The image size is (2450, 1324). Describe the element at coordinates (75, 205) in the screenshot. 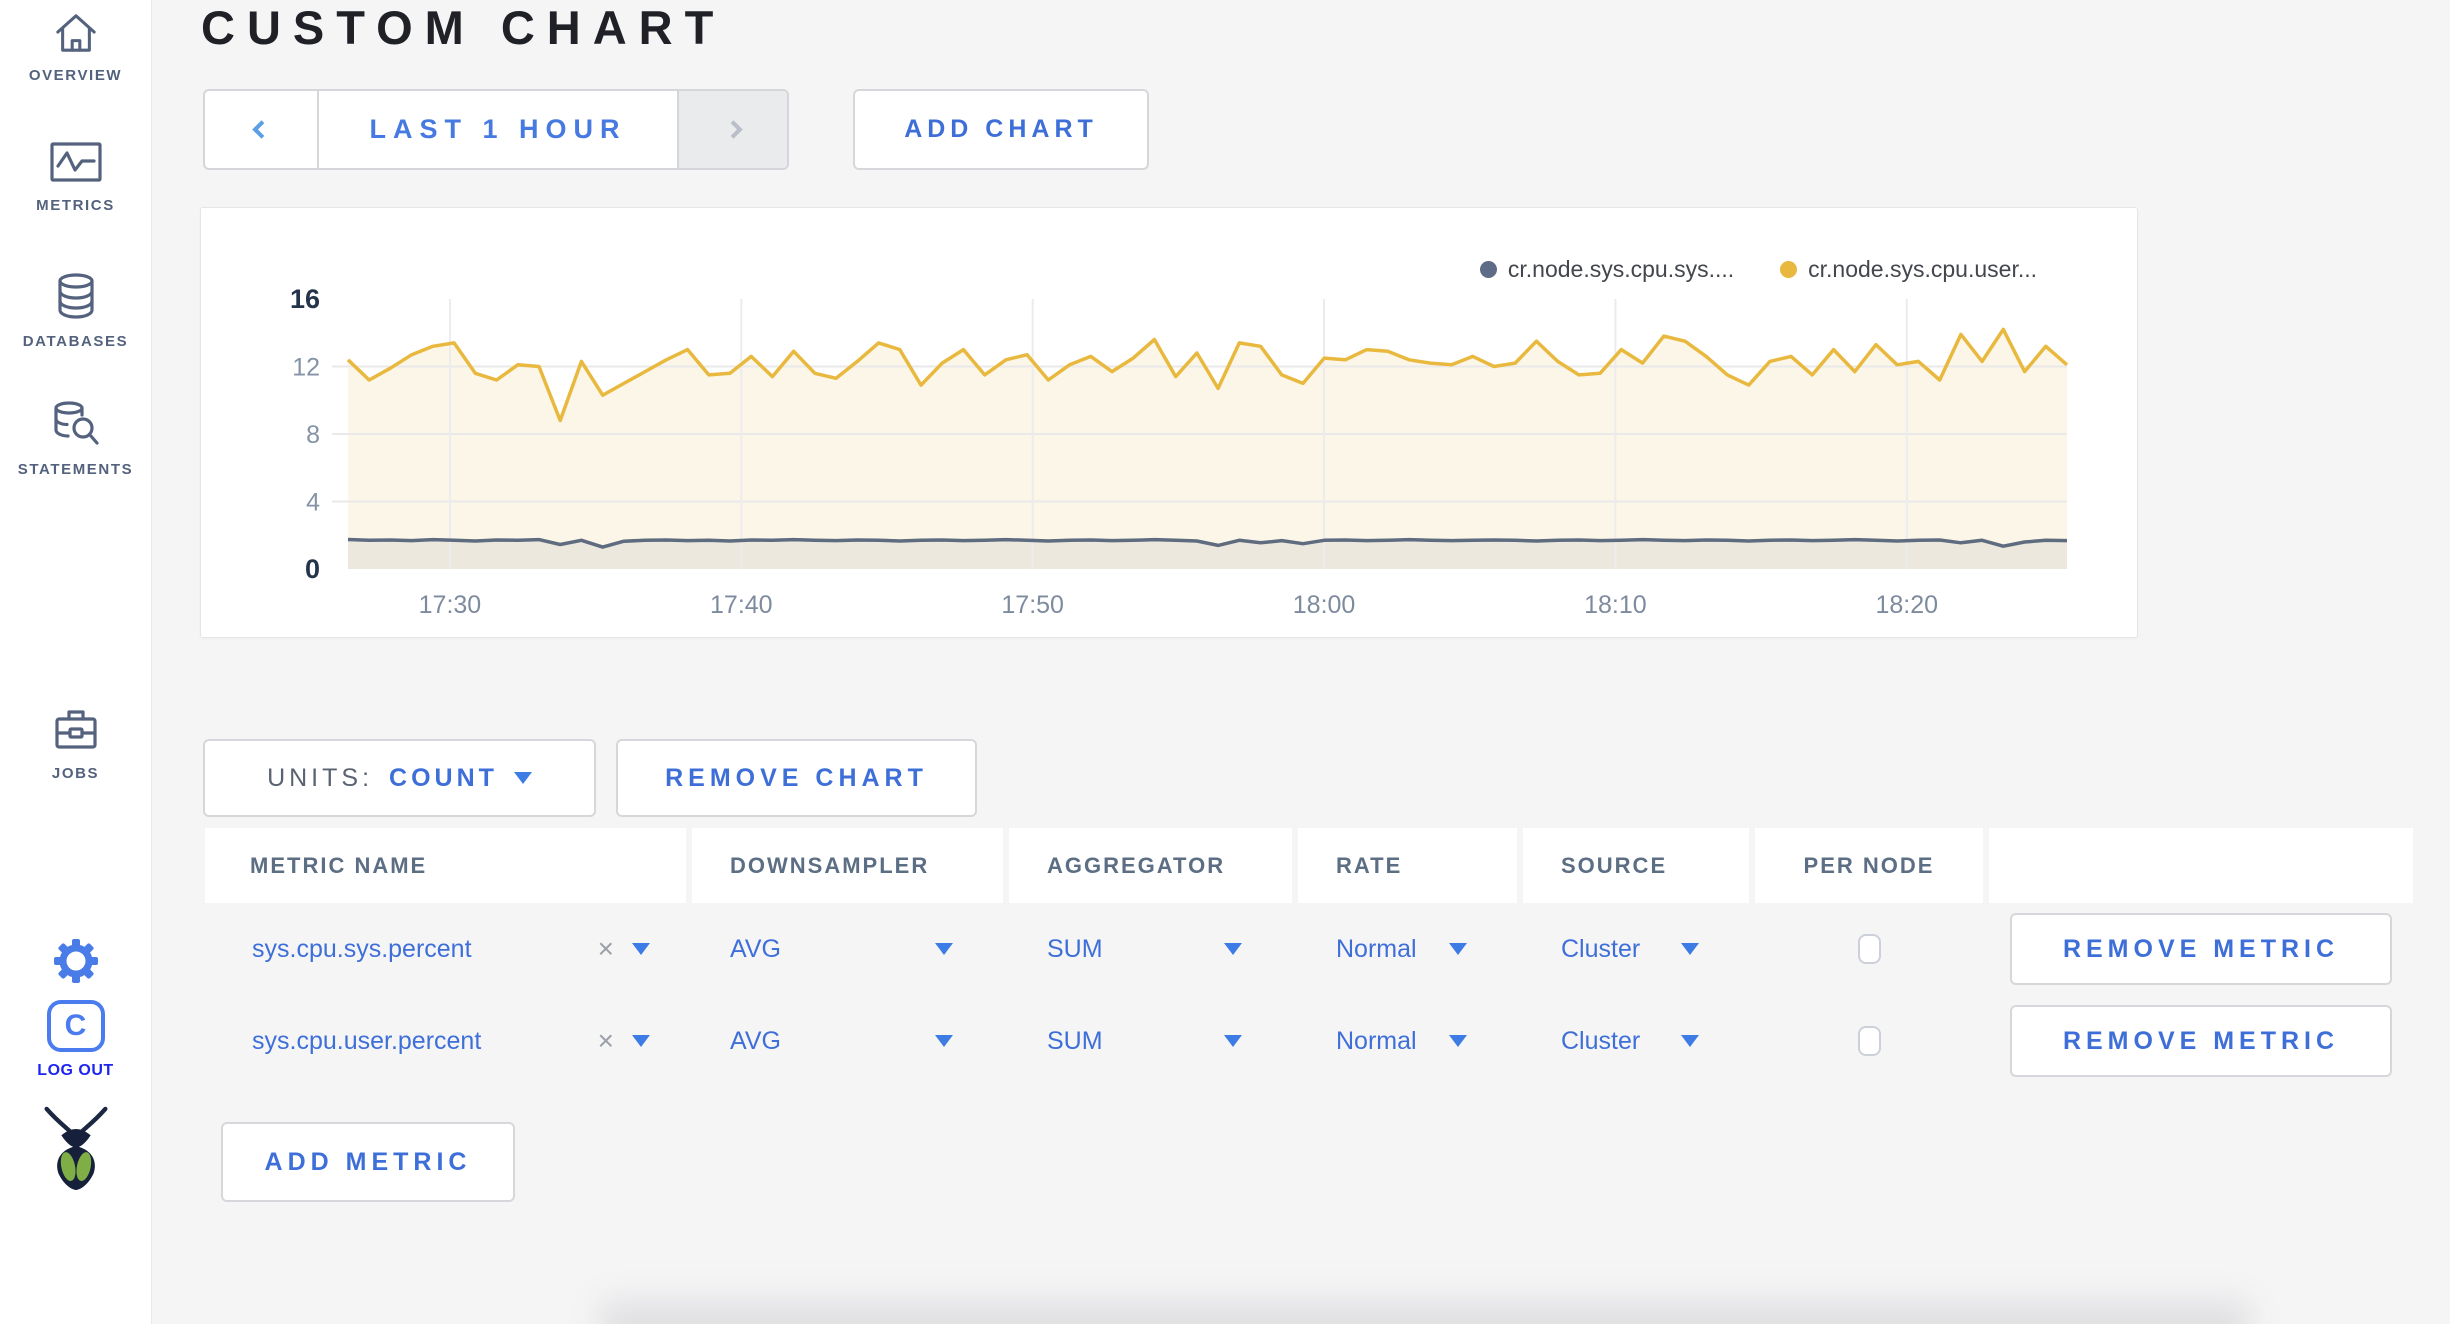

I see `sidebar-item-label: METRICS` at that location.